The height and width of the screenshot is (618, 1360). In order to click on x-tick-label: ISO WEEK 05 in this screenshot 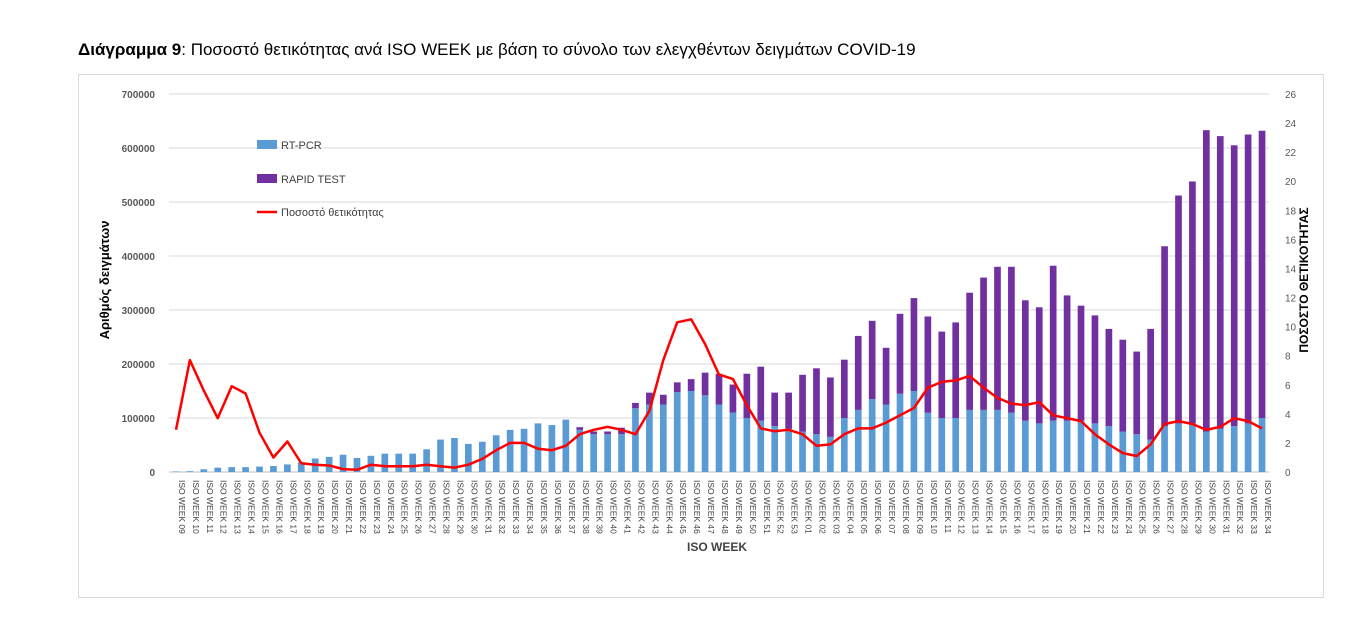, I will do `click(864, 507)`.